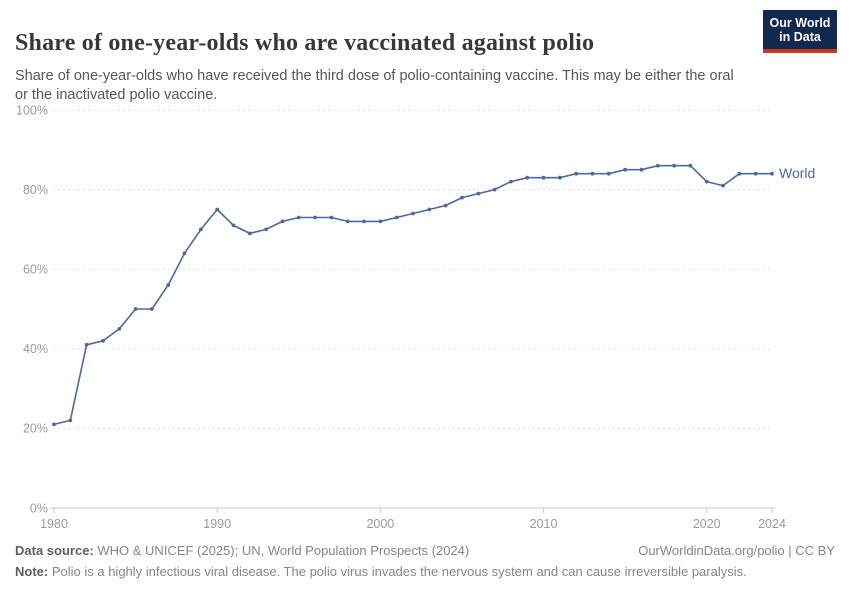 This screenshot has width=850, height=600. I want to click on x-axis-tick-label: 2010, so click(544, 524).